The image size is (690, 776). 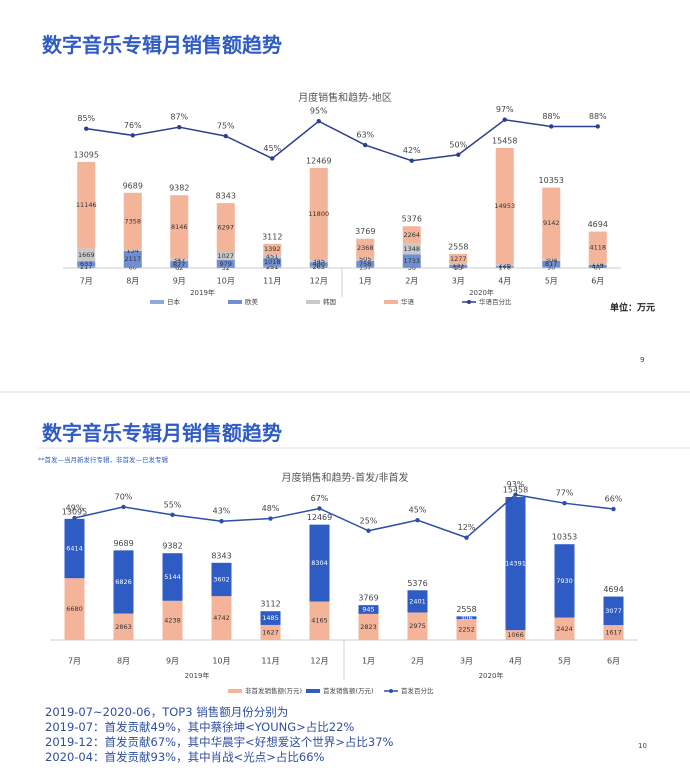 I want to click on segment-label: 14391, so click(x=515, y=564).